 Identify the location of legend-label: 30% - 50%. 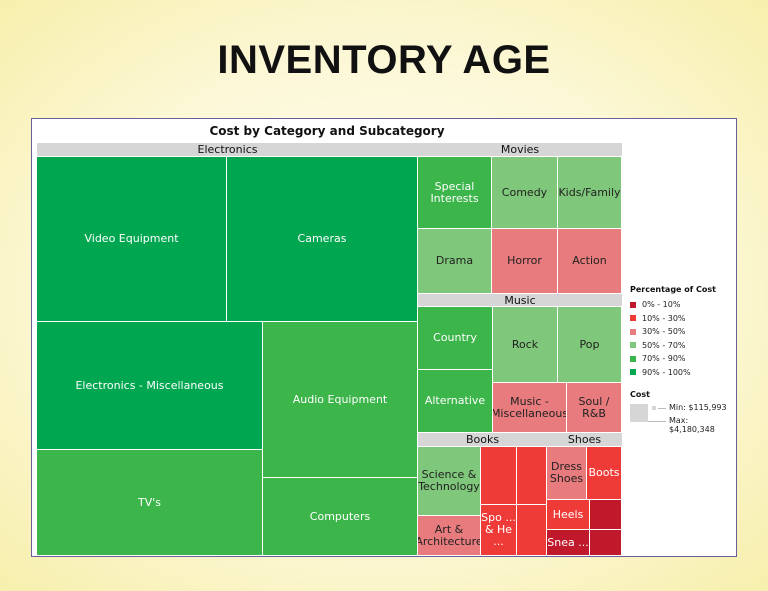
(664, 331).